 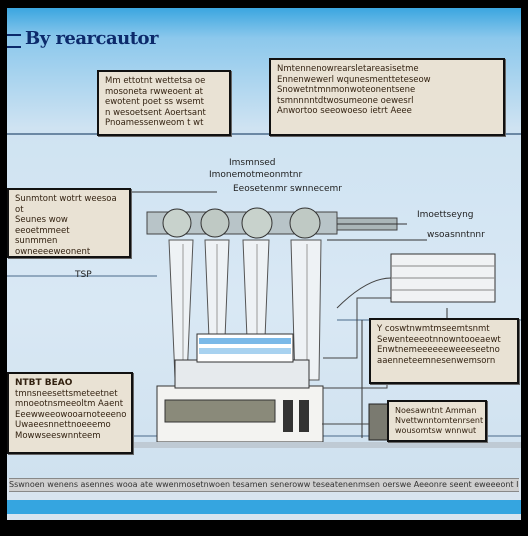 I want to click on label-center-top-2: Imonemotmeonmtnr, so click(x=256, y=175).